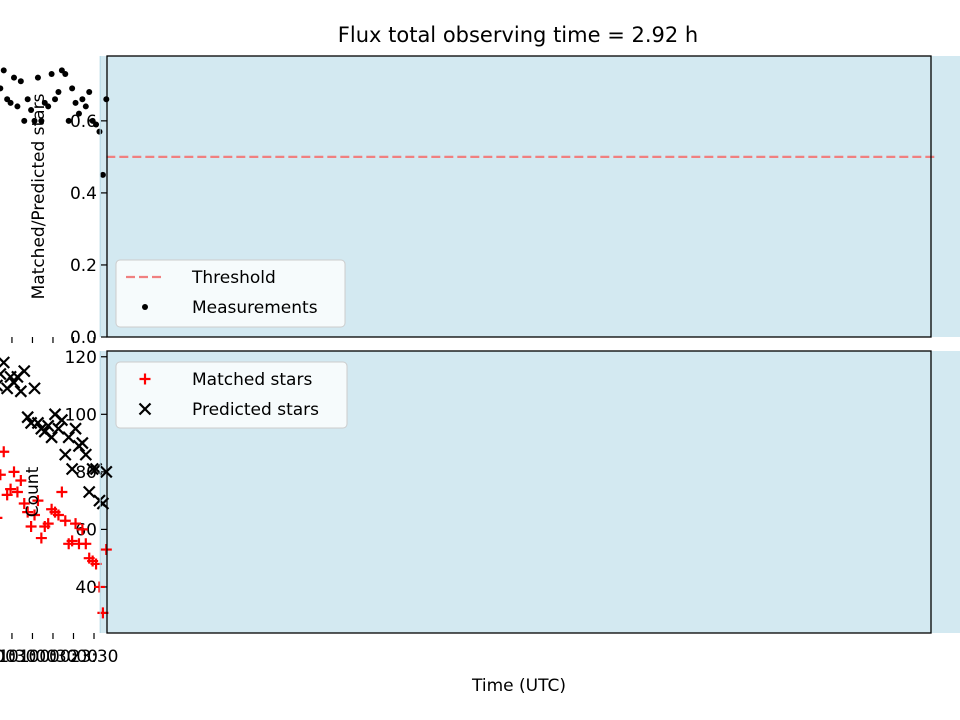 The height and width of the screenshot is (720, 960). I want to click on predicted-stars-points, so click(56, 433).